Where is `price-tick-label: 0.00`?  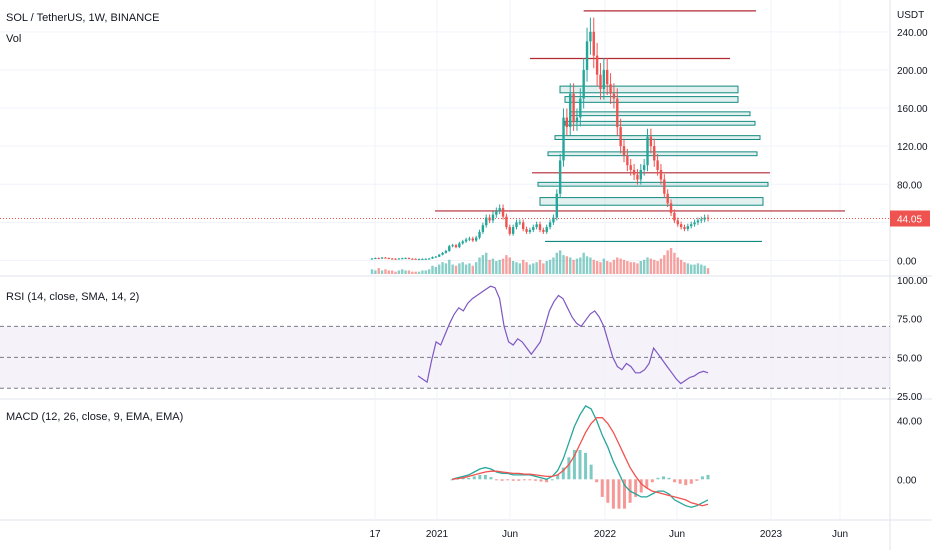 price-tick-label: 0.00 is located at coordinates (907, 261).